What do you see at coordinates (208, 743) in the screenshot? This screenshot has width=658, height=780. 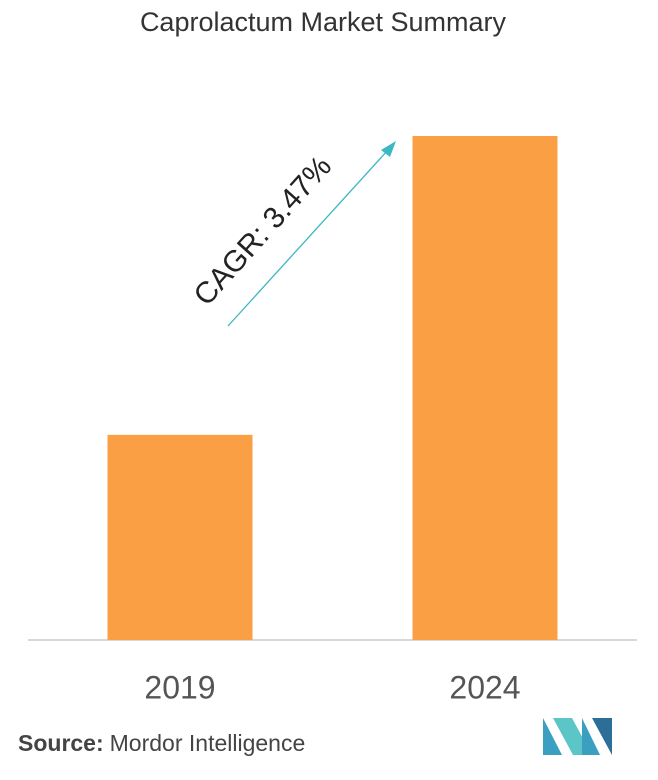 I see `source-name: Mordor Intelligence` at bounding box center [208, 743].